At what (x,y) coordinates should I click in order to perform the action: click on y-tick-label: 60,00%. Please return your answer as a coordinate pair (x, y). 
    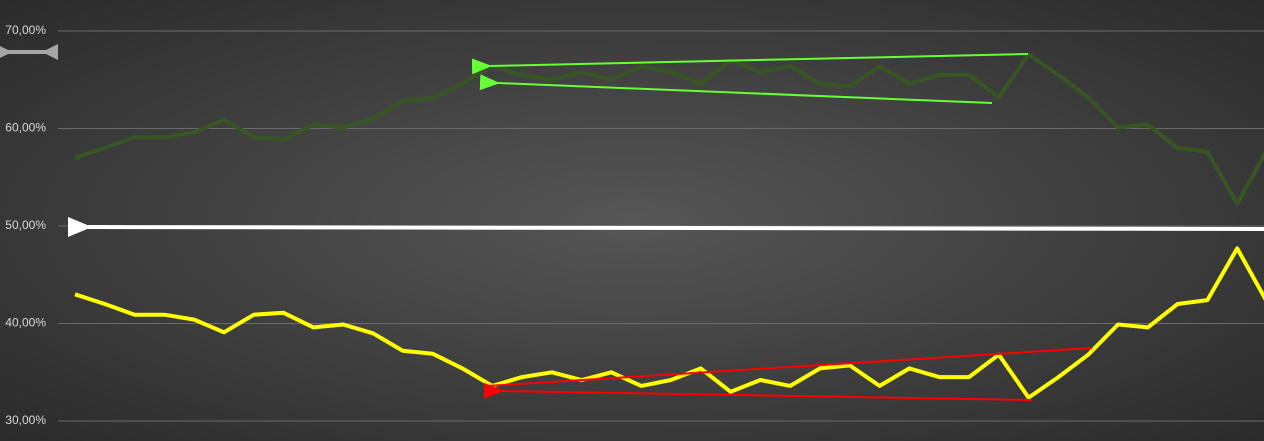
    Looking at the image, I should click on (25, 128).